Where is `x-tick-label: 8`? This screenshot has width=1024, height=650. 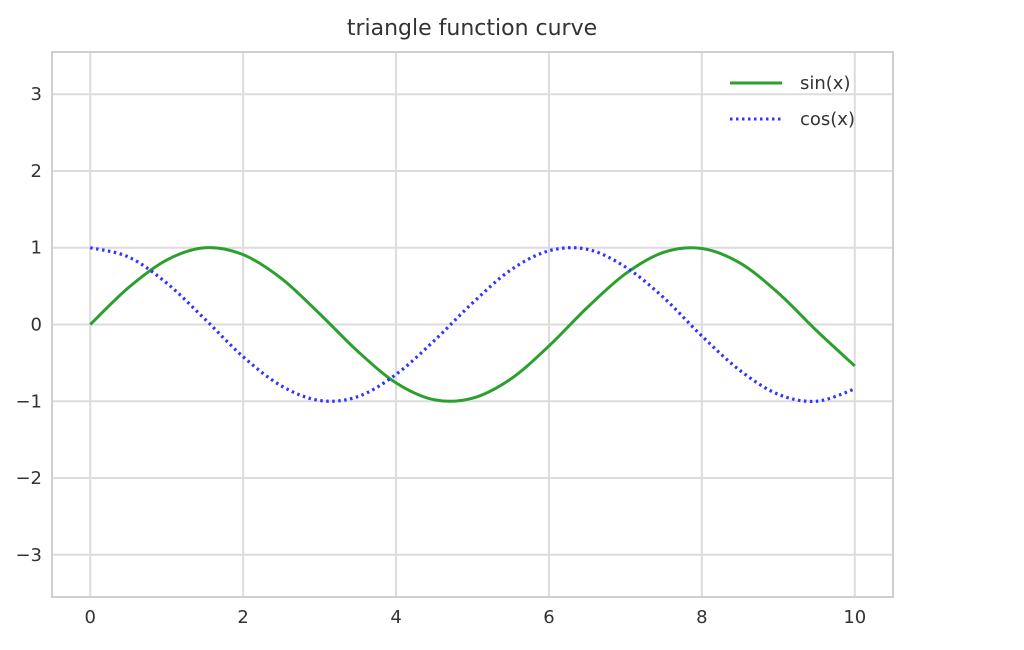
x-tick-label: 8 is located at coordinates (701, 617).